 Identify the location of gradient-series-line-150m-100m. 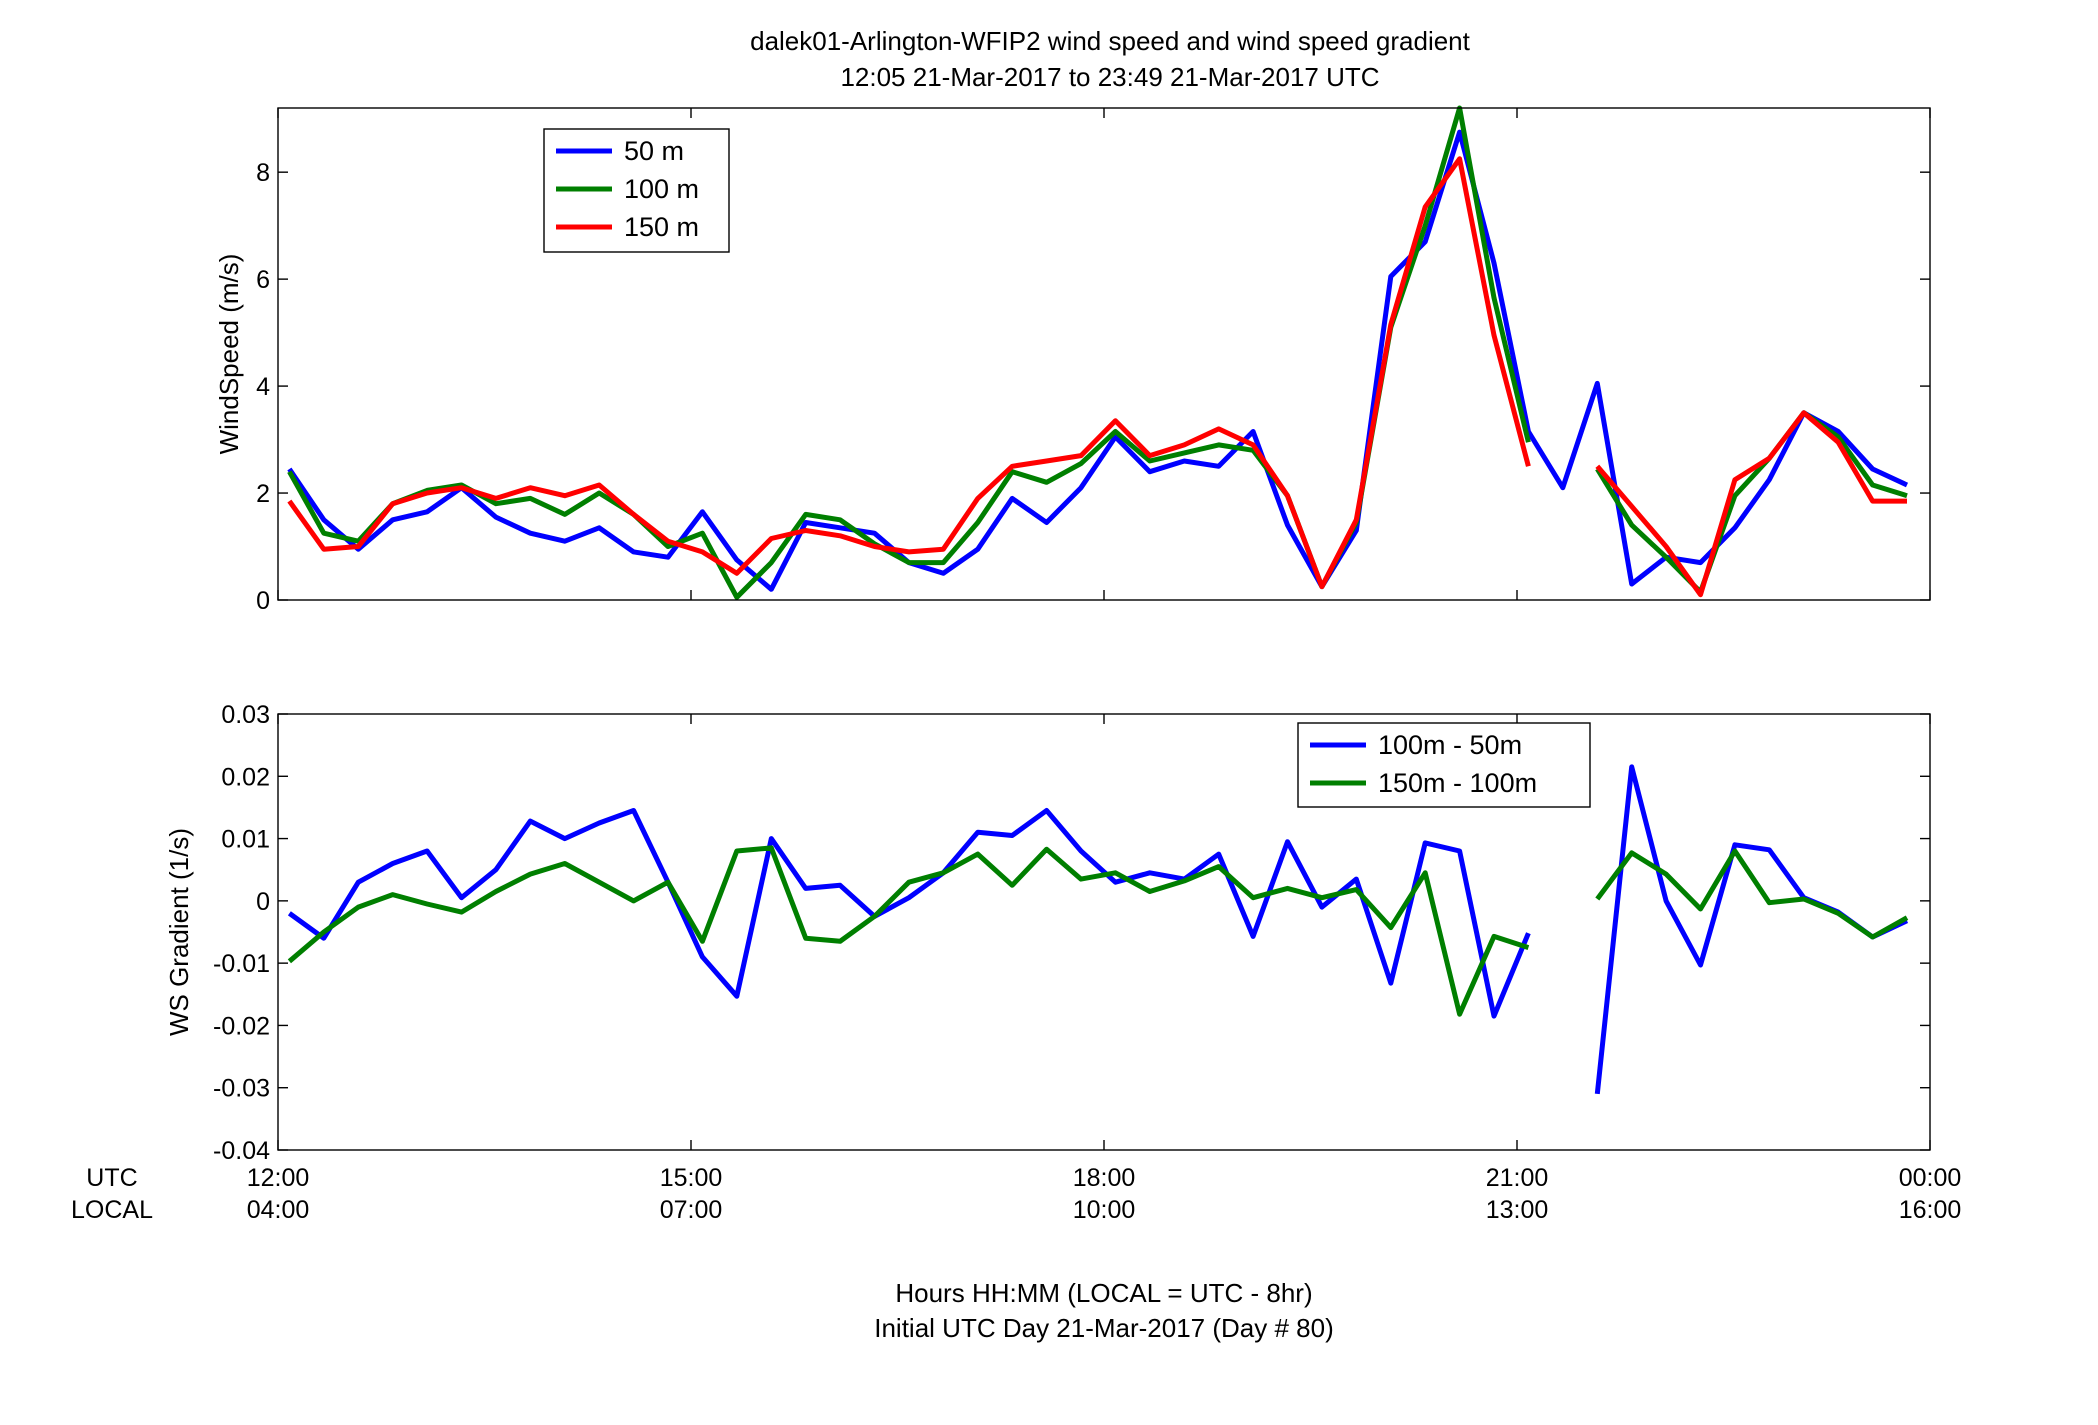
(1098, 931).